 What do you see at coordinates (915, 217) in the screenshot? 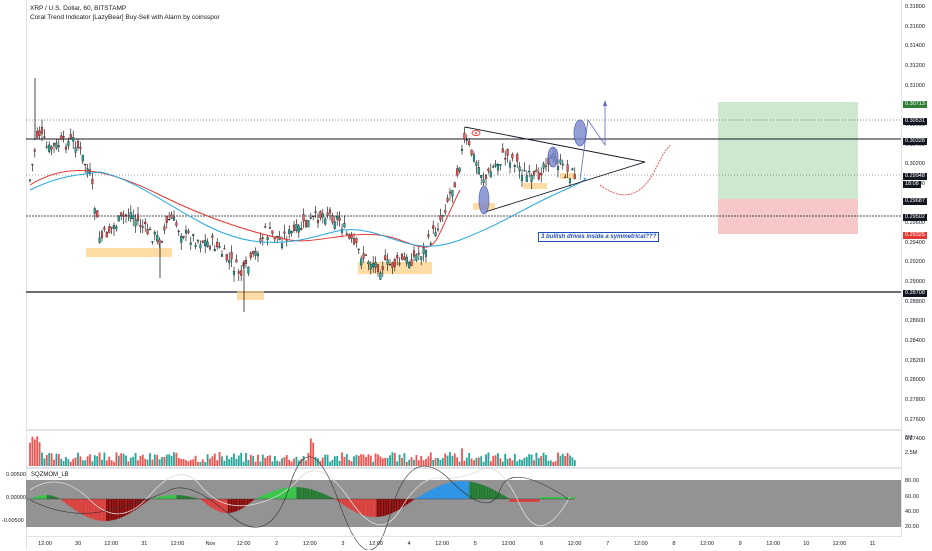
I see `price-tag: 0.29502` at bounding box center [915, 217].